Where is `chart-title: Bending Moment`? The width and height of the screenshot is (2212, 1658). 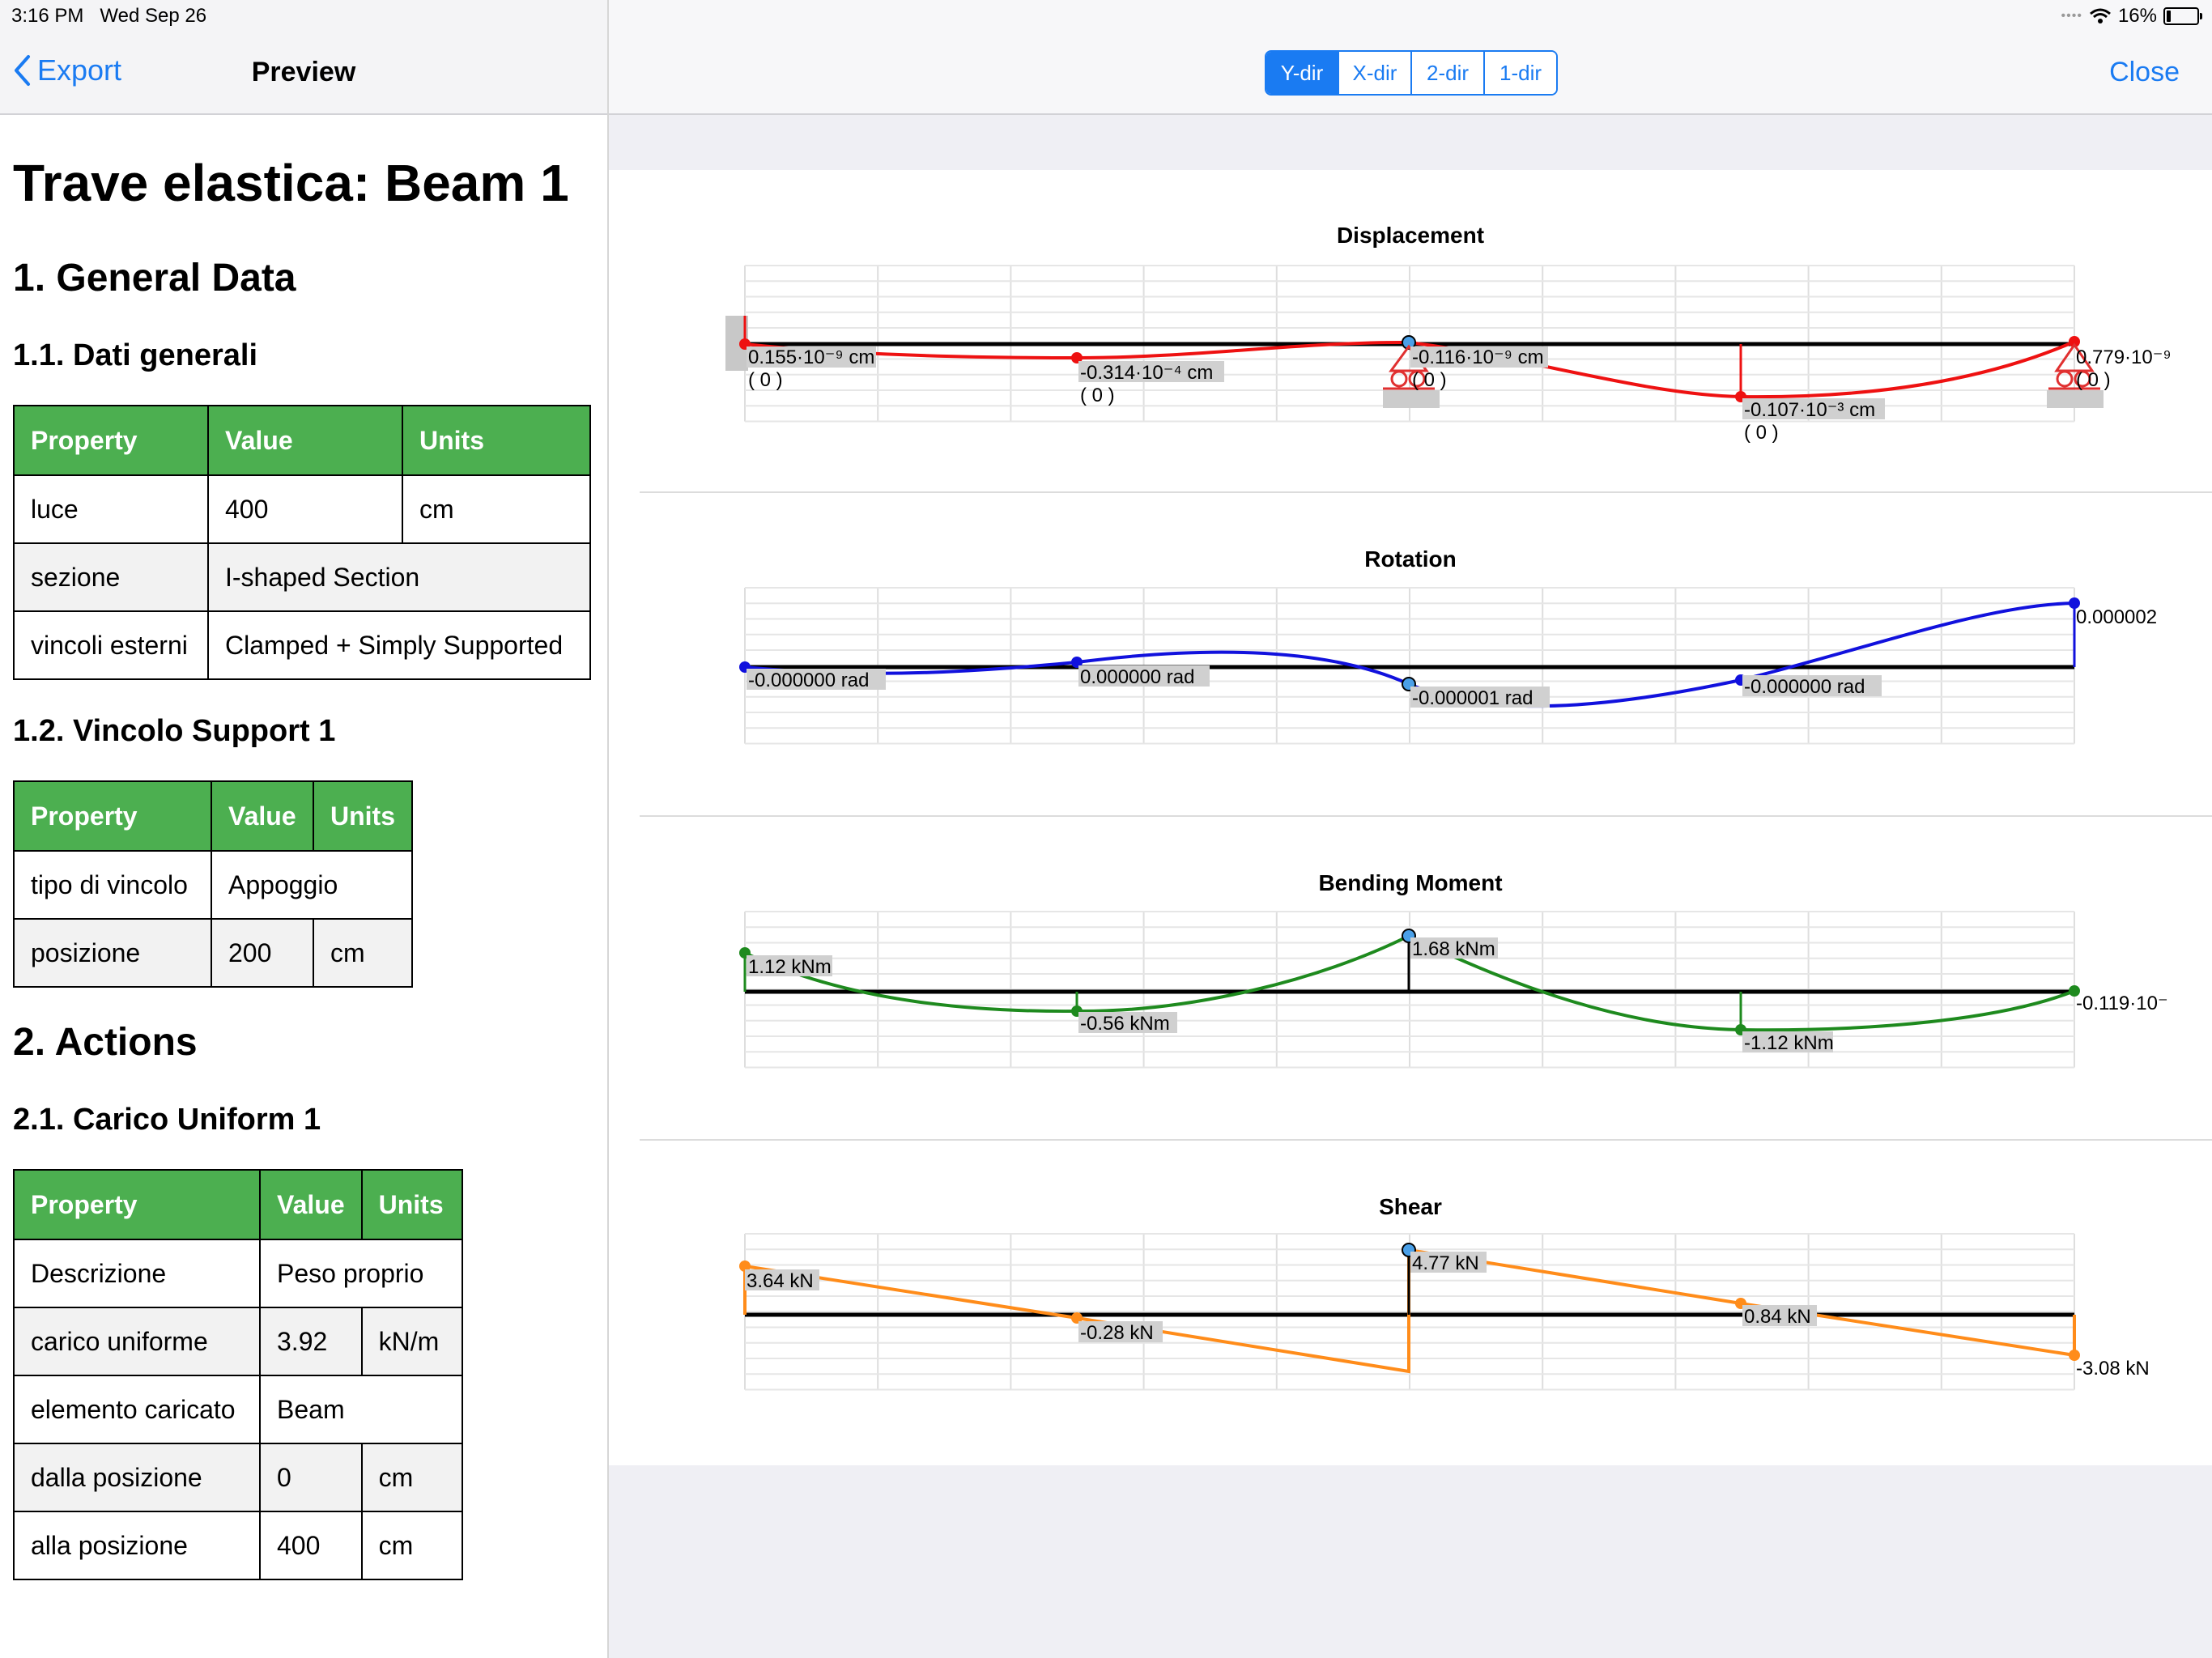
chart-title: Bending Moment is located at coordinates (1410, 882).